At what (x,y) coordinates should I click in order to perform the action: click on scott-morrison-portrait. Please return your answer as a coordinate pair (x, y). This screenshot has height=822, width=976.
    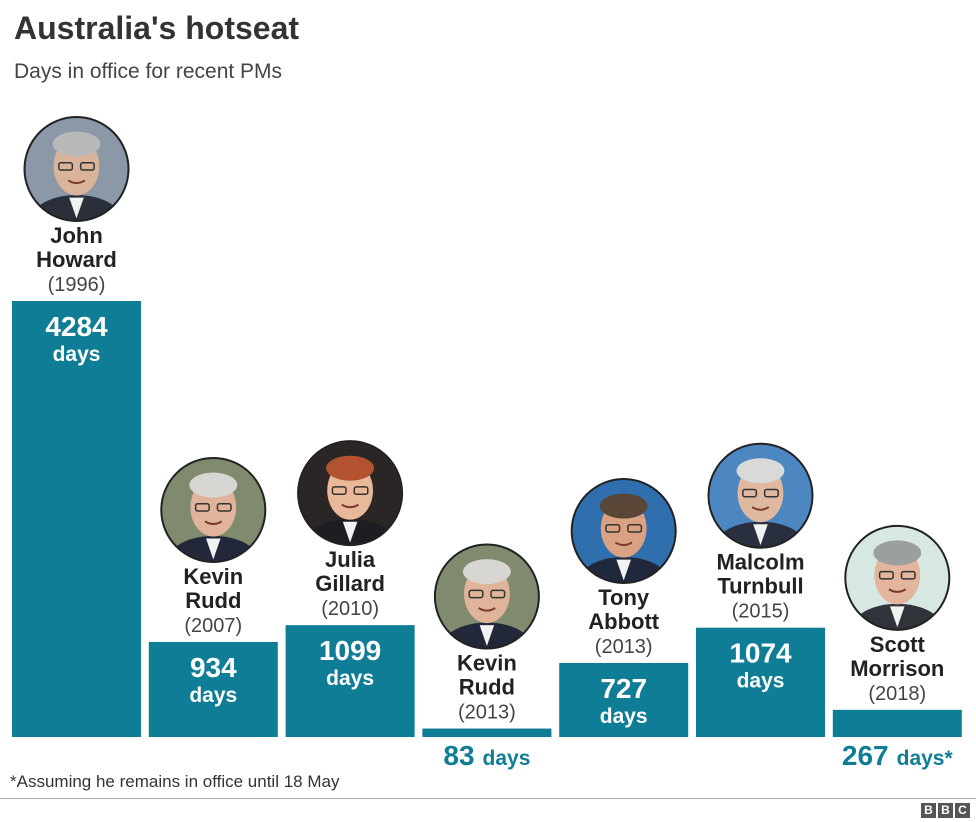
    Looking at the image, I should click on (897, 577).